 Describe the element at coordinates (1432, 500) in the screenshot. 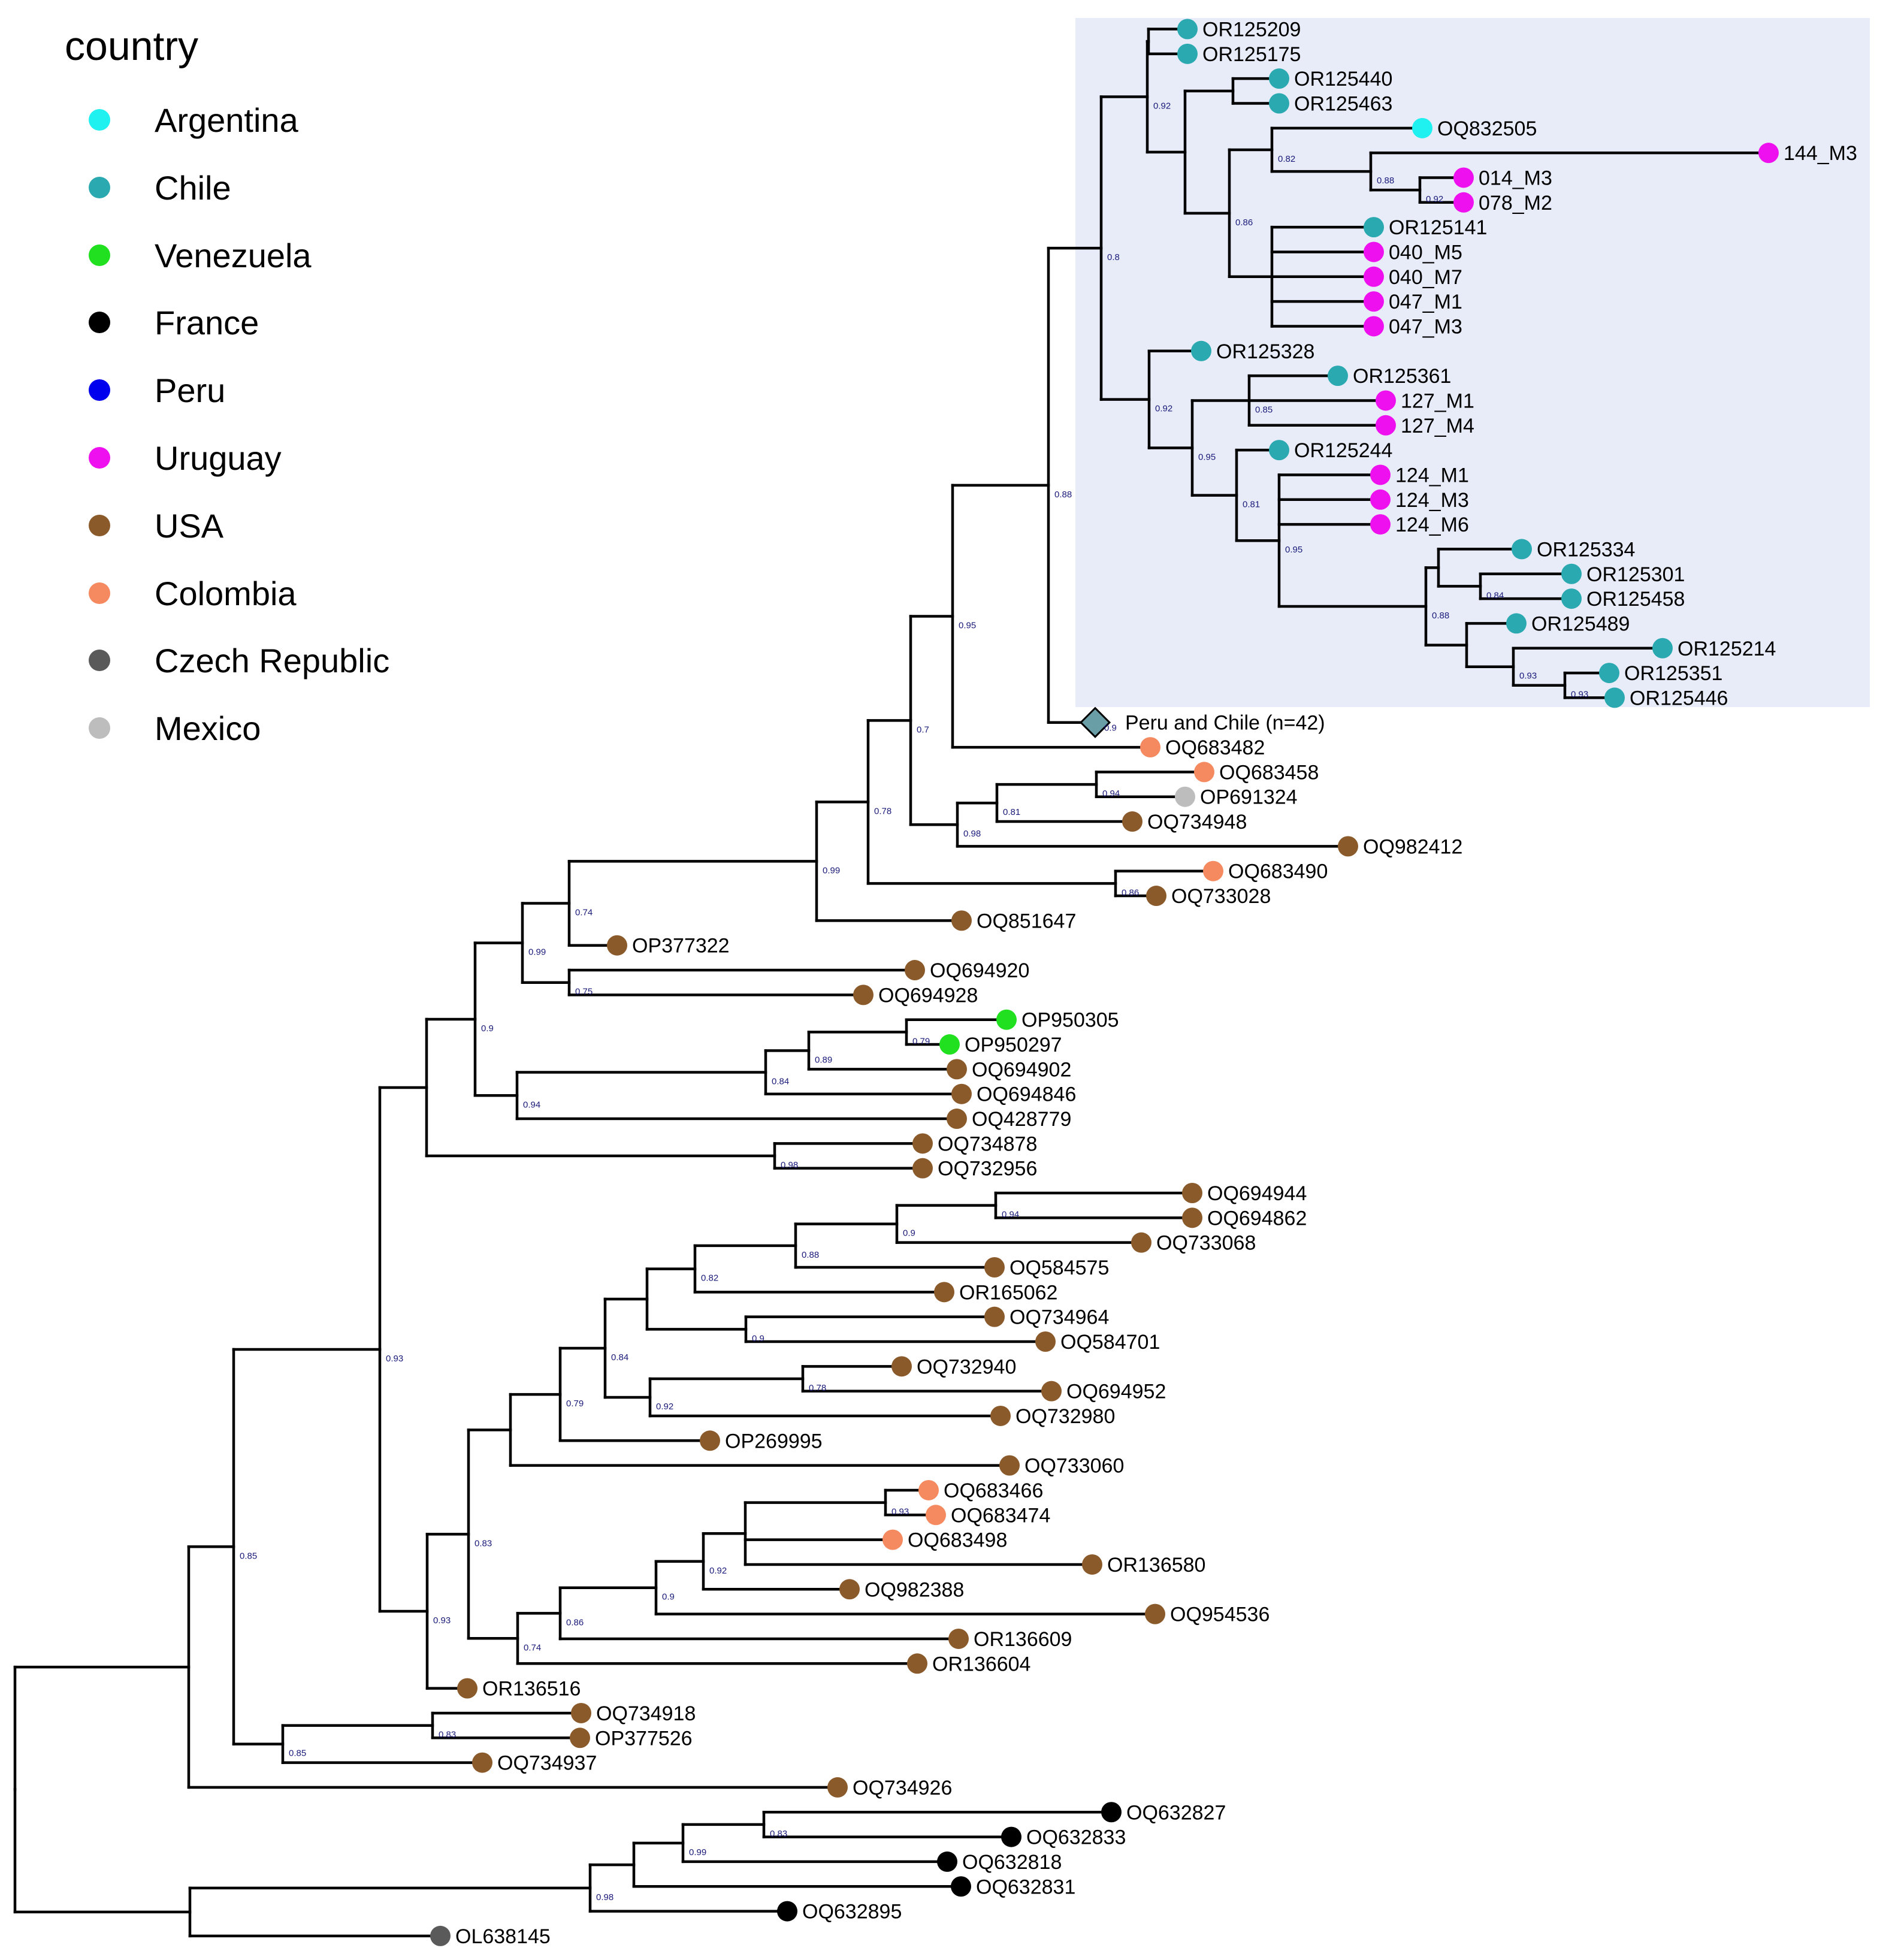

I see `tip-label: 124_M3` at that location.